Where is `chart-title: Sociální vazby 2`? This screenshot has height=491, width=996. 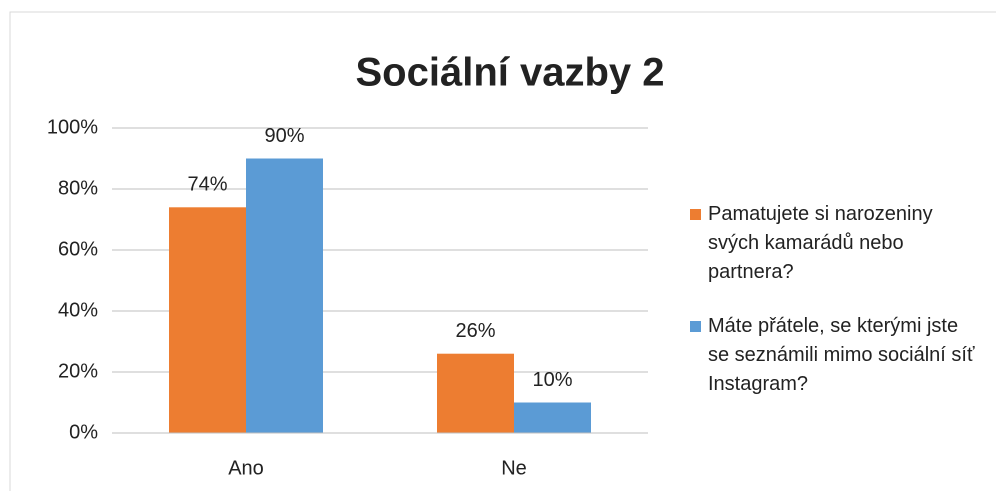
chart-title: Sociální vazby 2 is located at coordinates (509, 73).